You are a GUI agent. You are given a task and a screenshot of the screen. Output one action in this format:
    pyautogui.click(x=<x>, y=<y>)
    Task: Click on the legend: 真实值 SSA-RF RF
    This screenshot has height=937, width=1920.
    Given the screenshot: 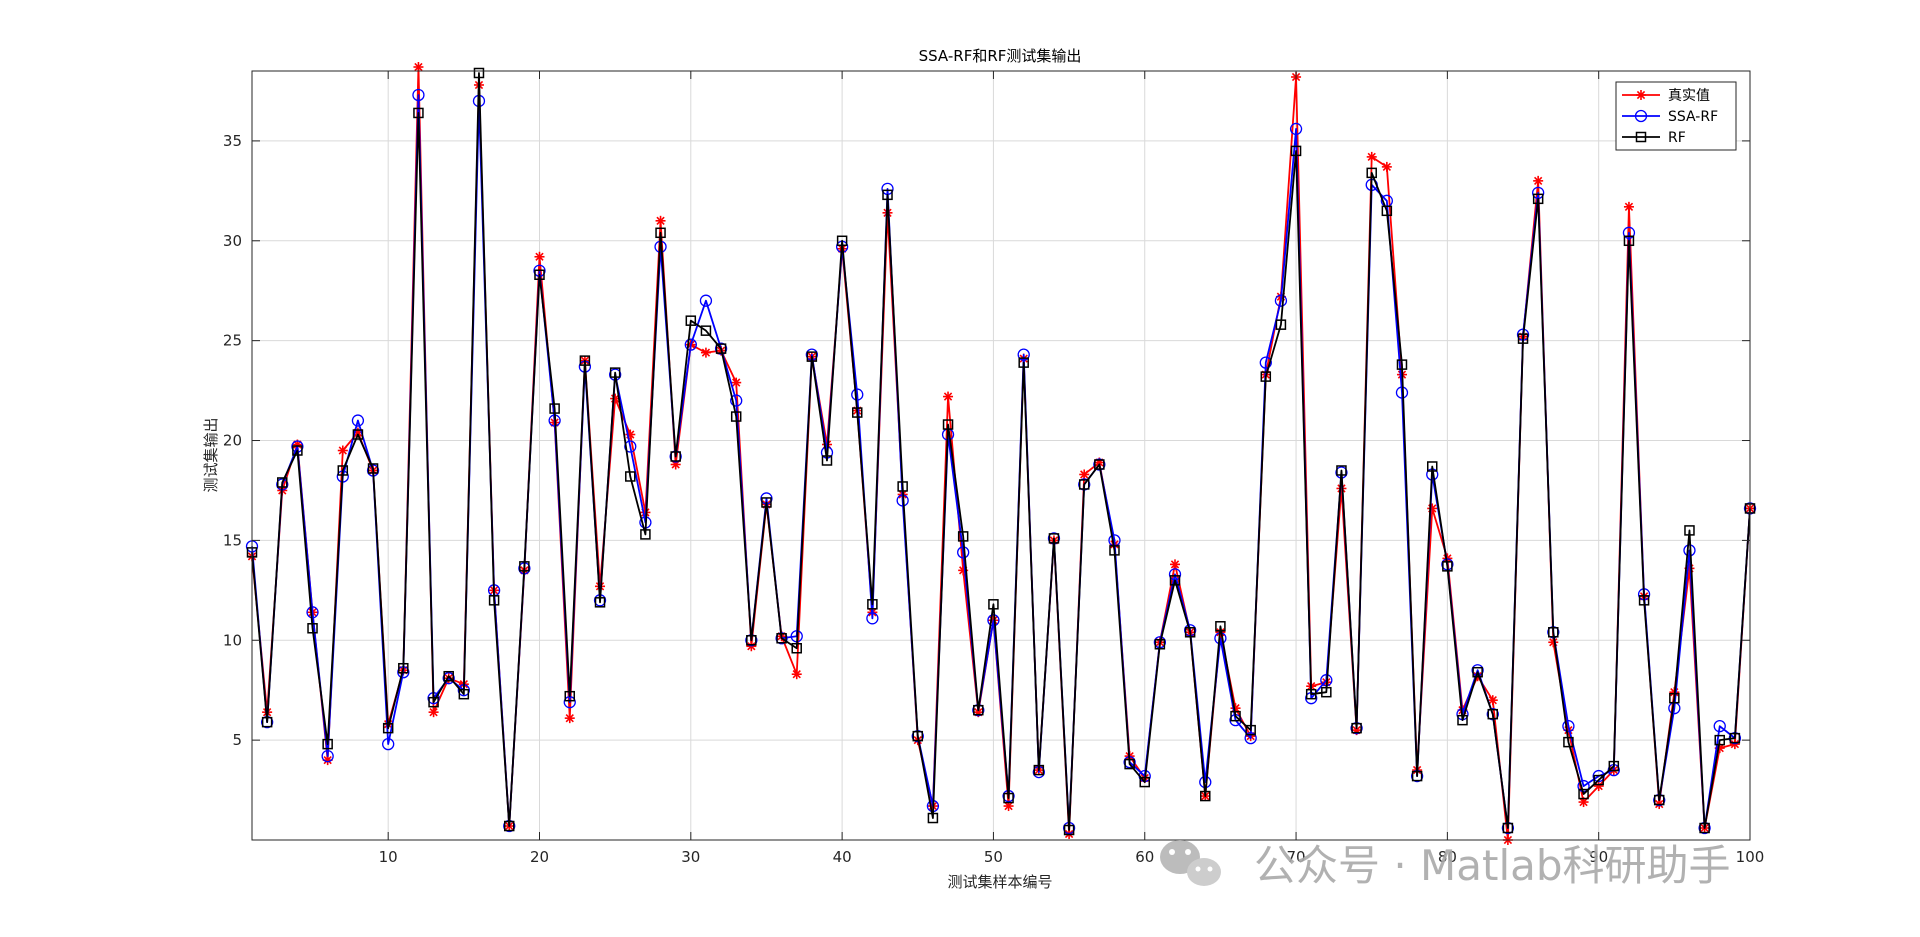 What is the action you would take?
    pyautogui.click(x=1676, y=116)
    